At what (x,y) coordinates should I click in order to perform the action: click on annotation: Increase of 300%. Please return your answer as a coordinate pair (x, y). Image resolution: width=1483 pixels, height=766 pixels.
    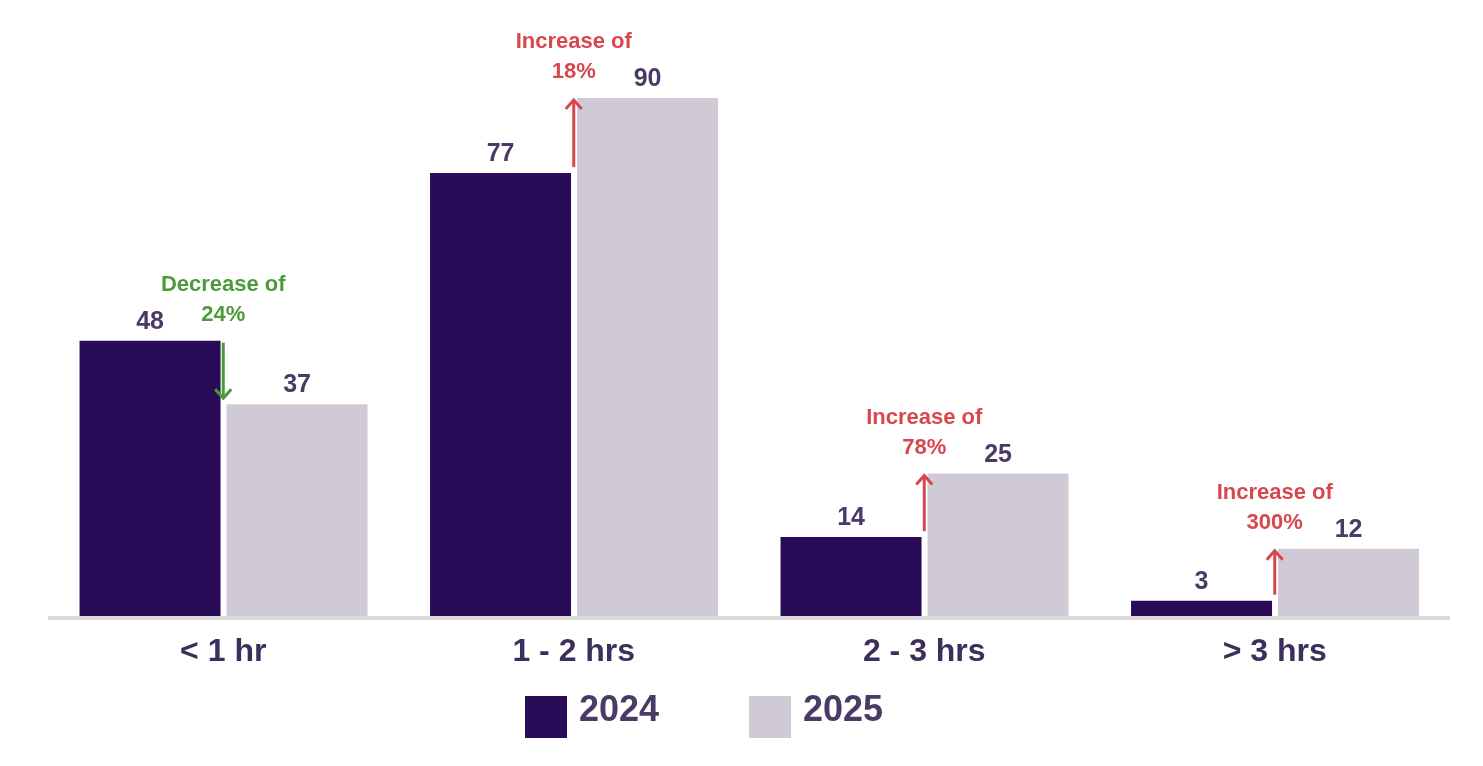
    Looking at the image, I should click on (1275, 506).